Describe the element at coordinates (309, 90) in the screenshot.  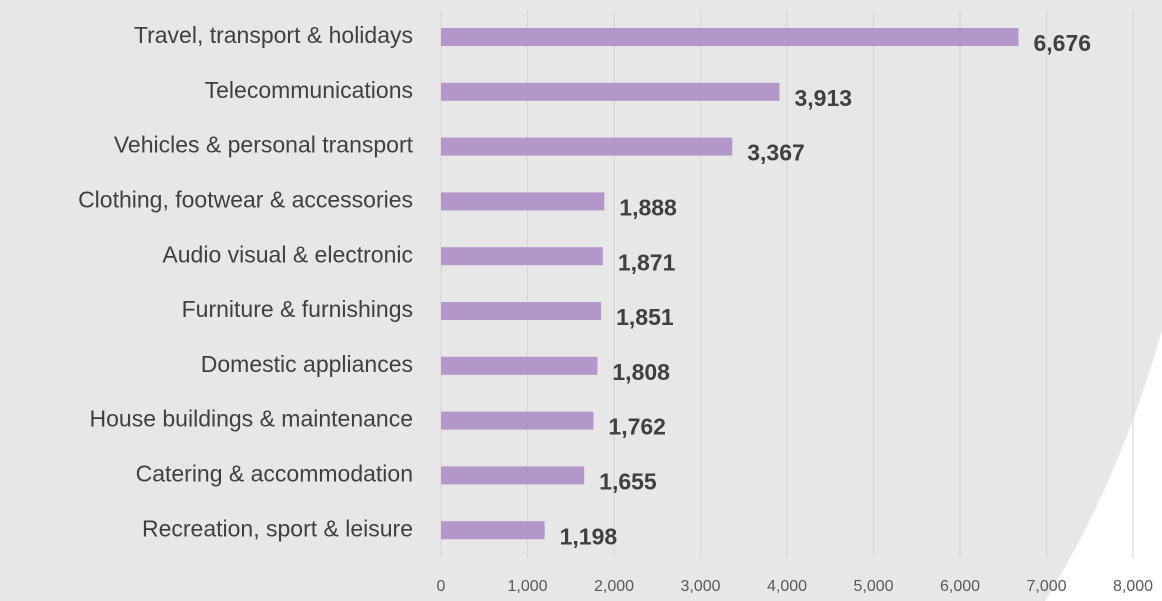
I see `y-tick-label: Telecommunications` at that location.